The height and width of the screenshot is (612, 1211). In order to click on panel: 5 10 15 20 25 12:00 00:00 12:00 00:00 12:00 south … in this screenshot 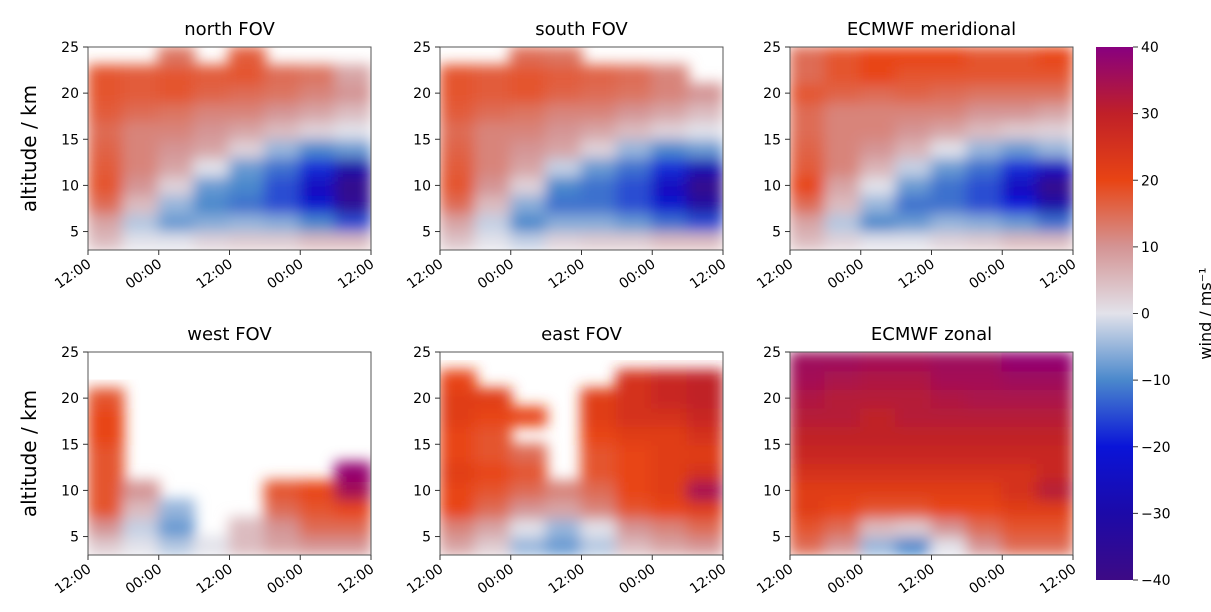, I will do `click(566, 155)`.